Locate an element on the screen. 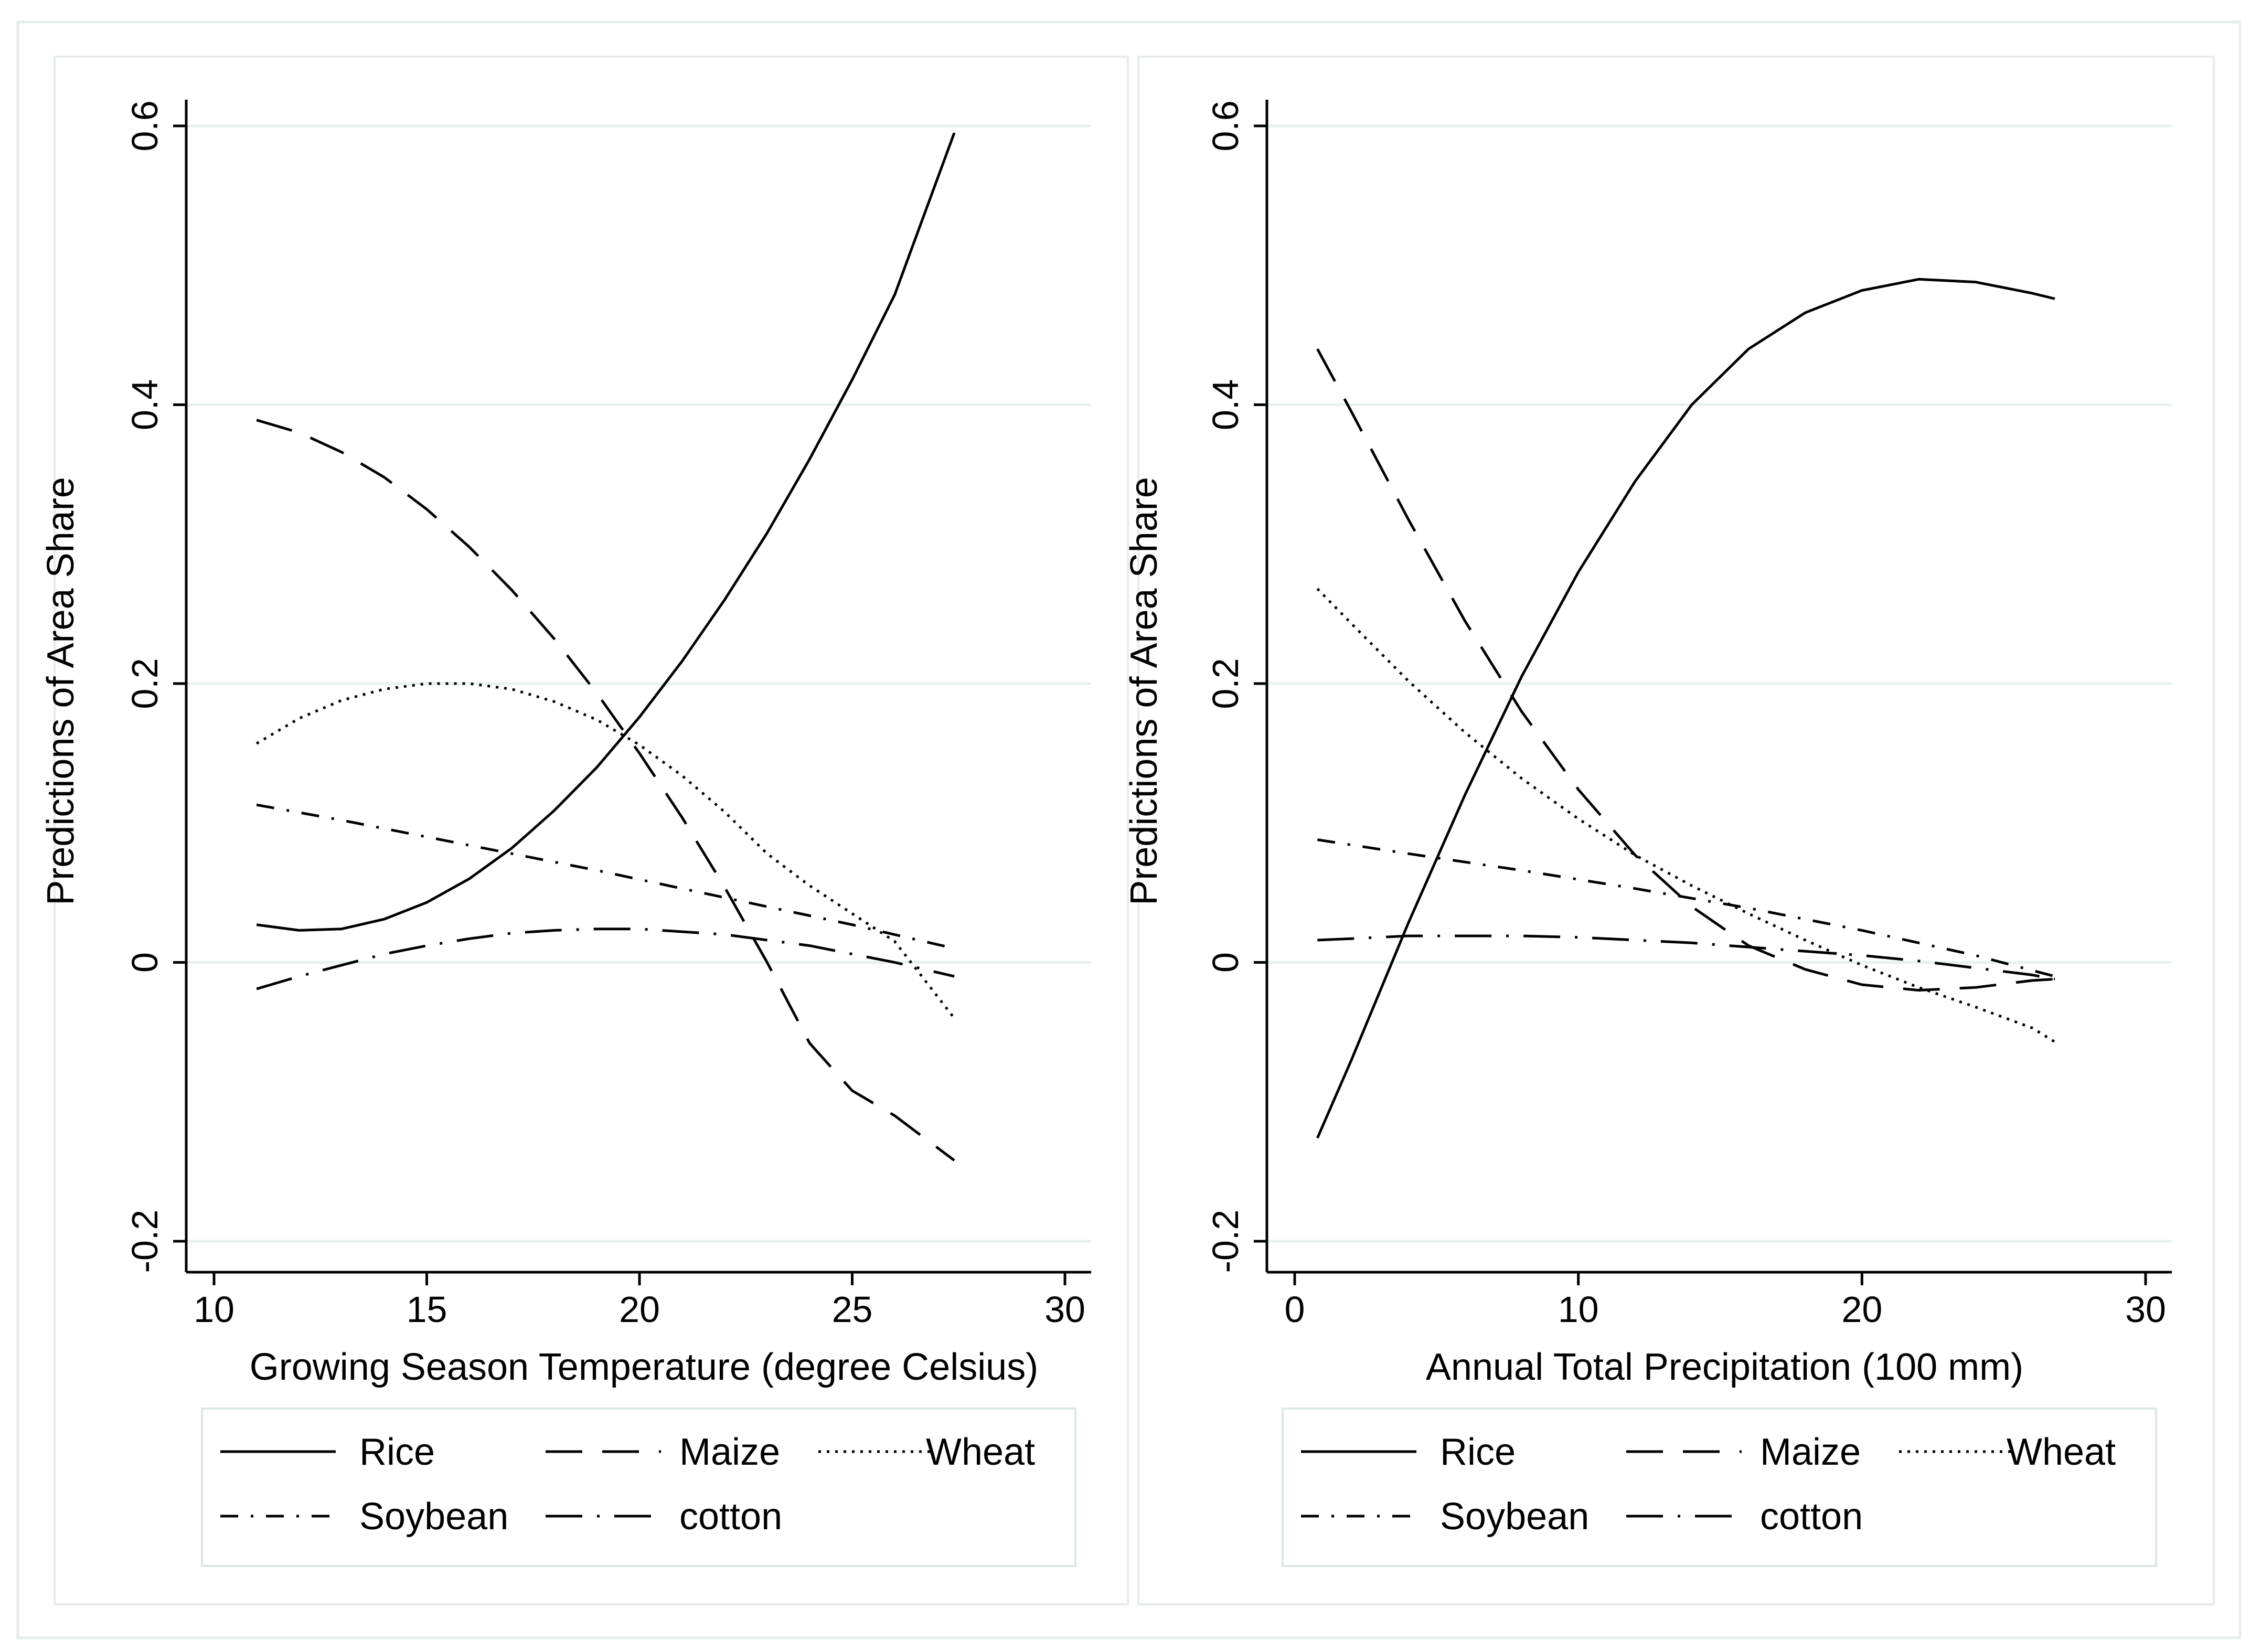 The image size is (2261, 1652). x-tick-label: 0 is located at coordinates (1295, 1309).